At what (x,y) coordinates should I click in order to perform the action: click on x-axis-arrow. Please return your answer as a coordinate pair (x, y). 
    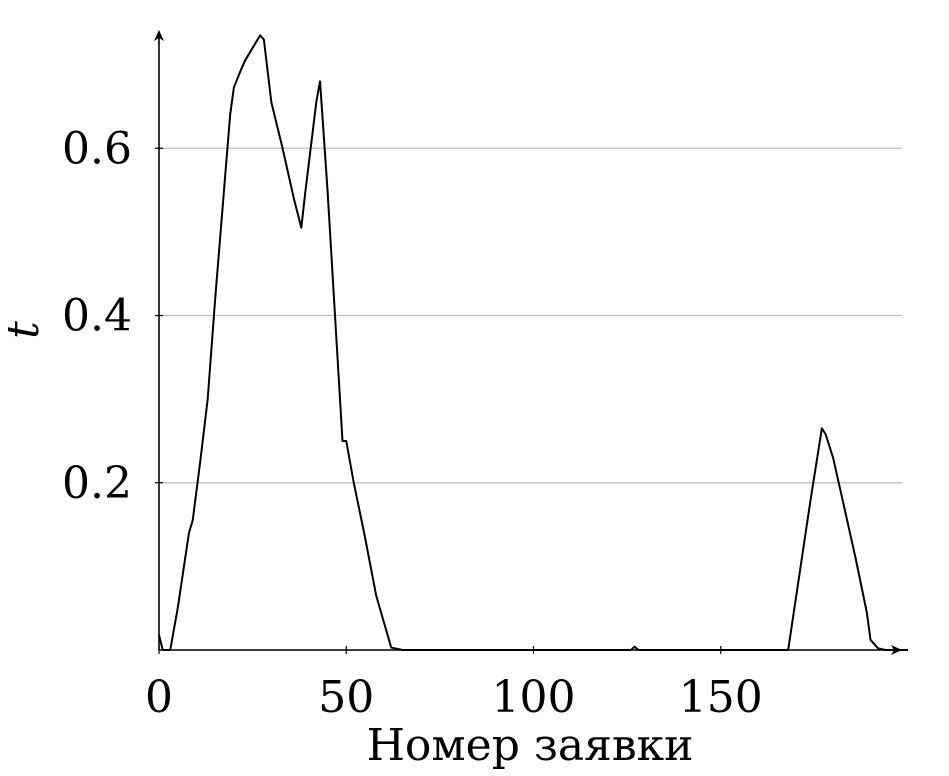
    Looking at the image, I should click on (896, 650).